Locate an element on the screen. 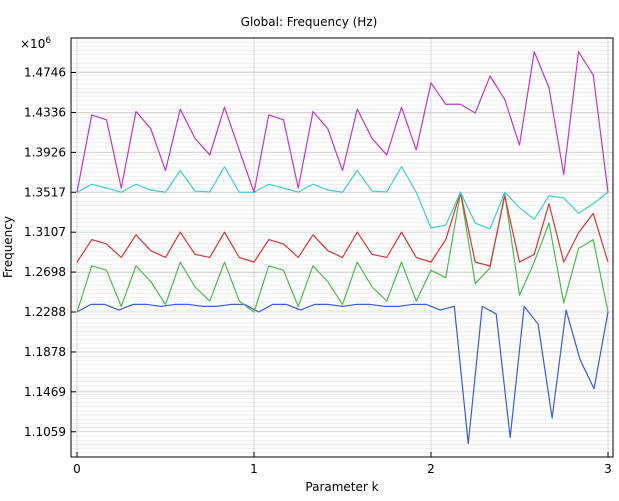 This screenshot has height=501, width=619. y-tick-label: 1.2698 is located at coordinates (45, 272).